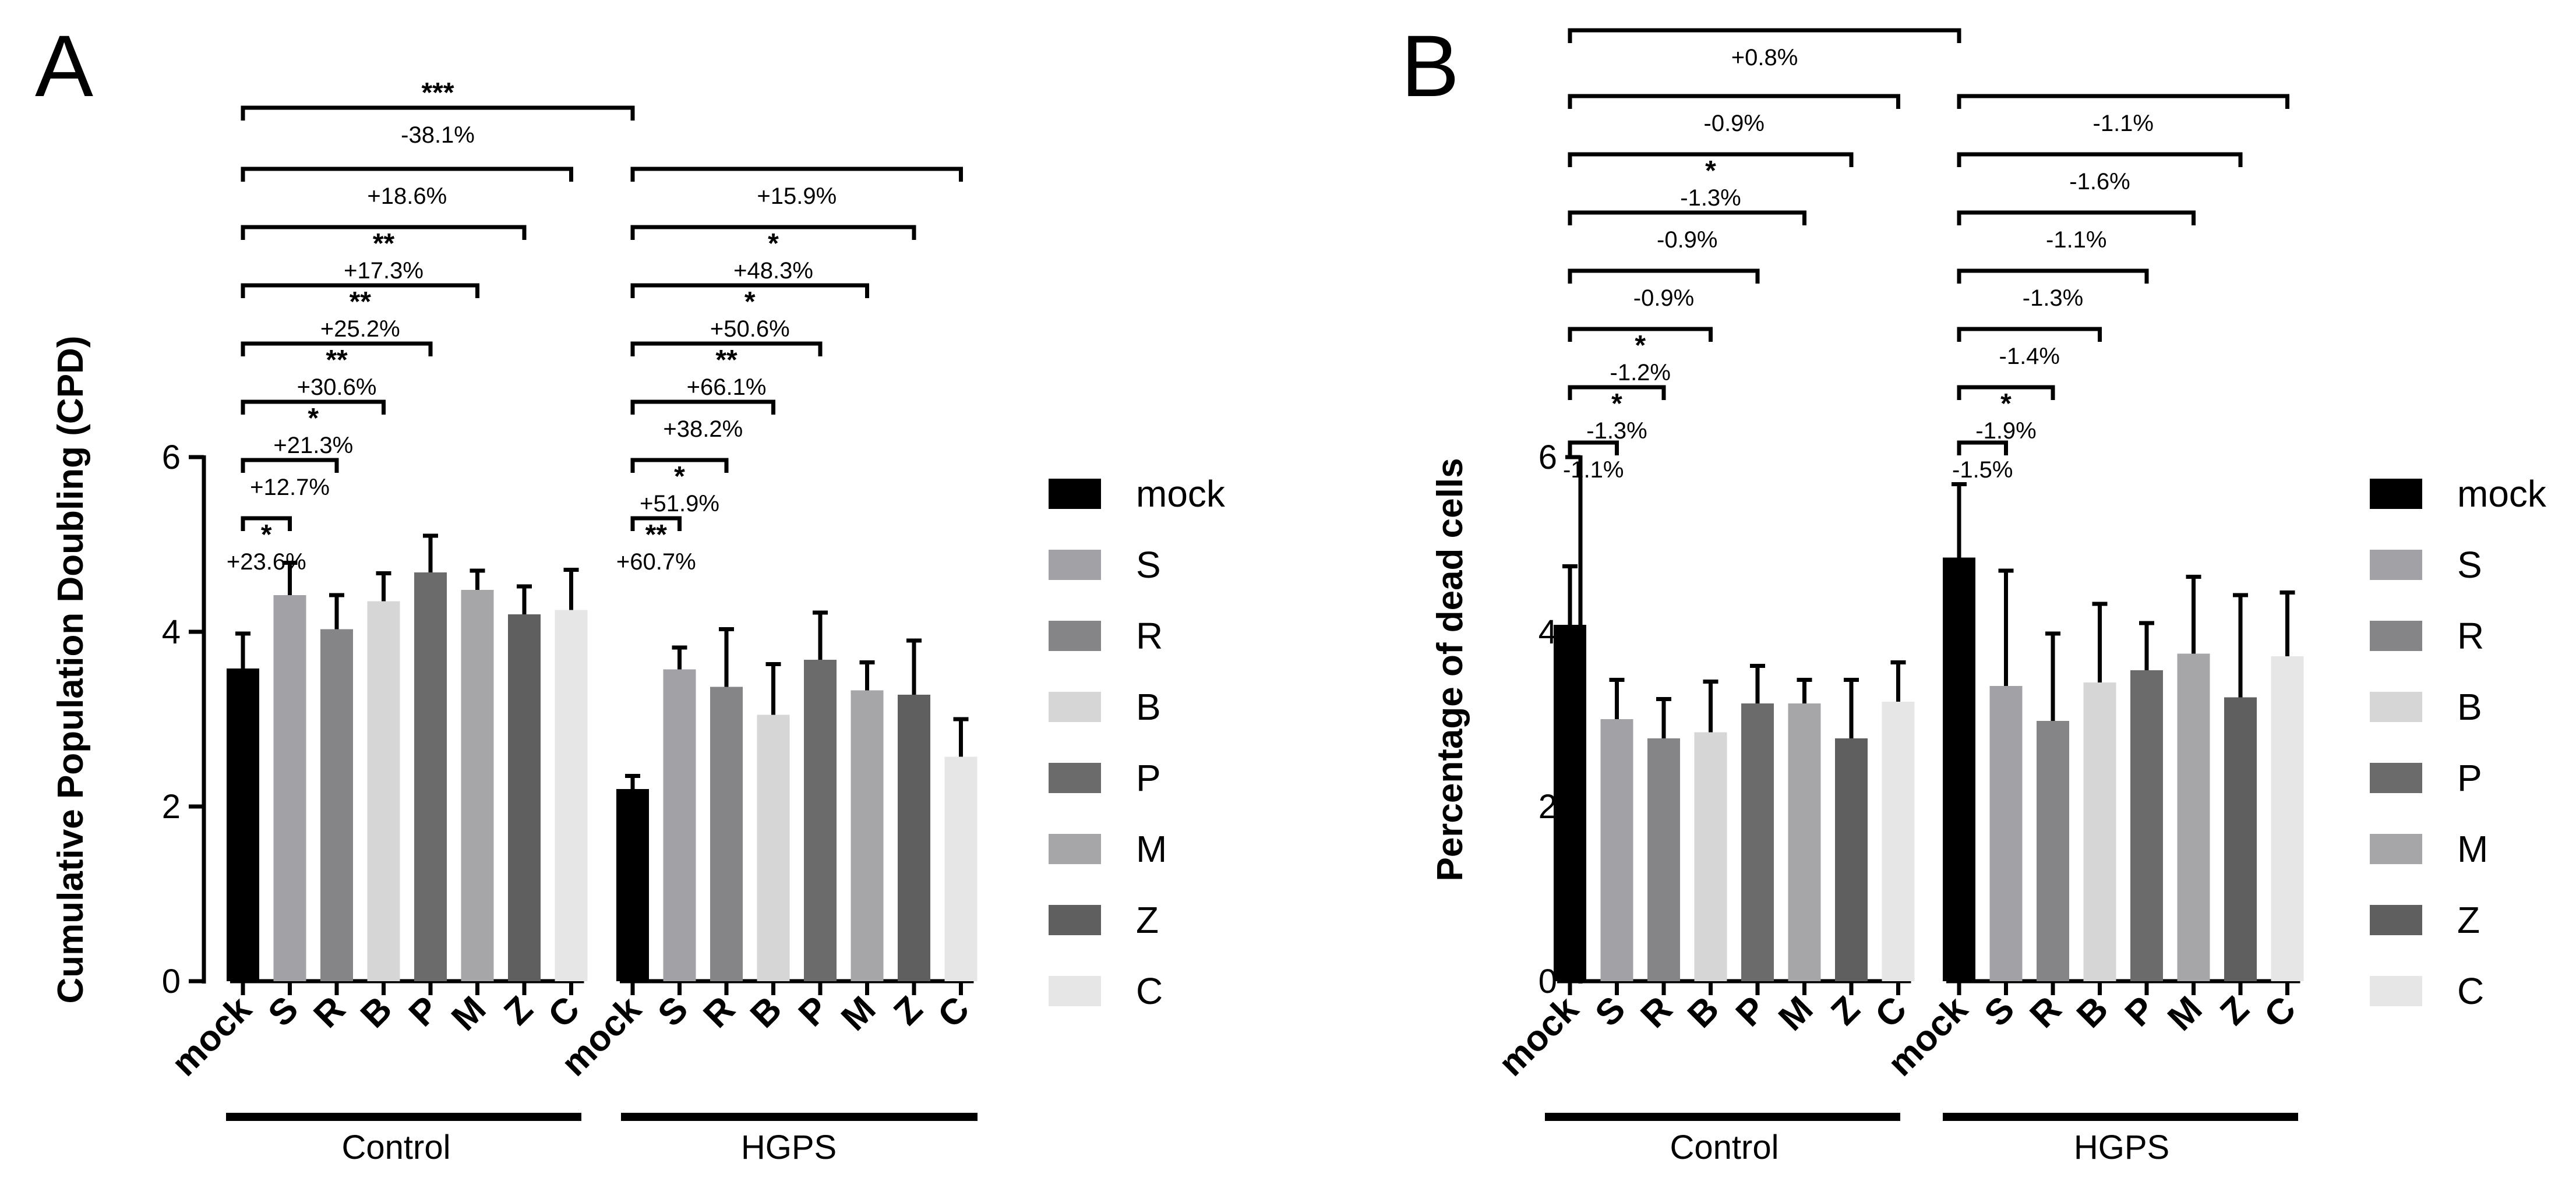 Image resolution: width=2576 pixels, height=1185 pixels. I want to click on y-axis-label-a: Cumulative Population Doubling (CPD), so click(71, 670).